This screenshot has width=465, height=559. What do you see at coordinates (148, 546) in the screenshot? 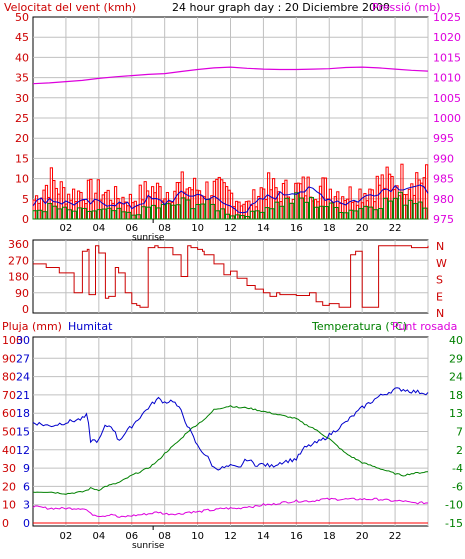
I see `sunrise-label: sunrise` at bounding box center [148, 546].